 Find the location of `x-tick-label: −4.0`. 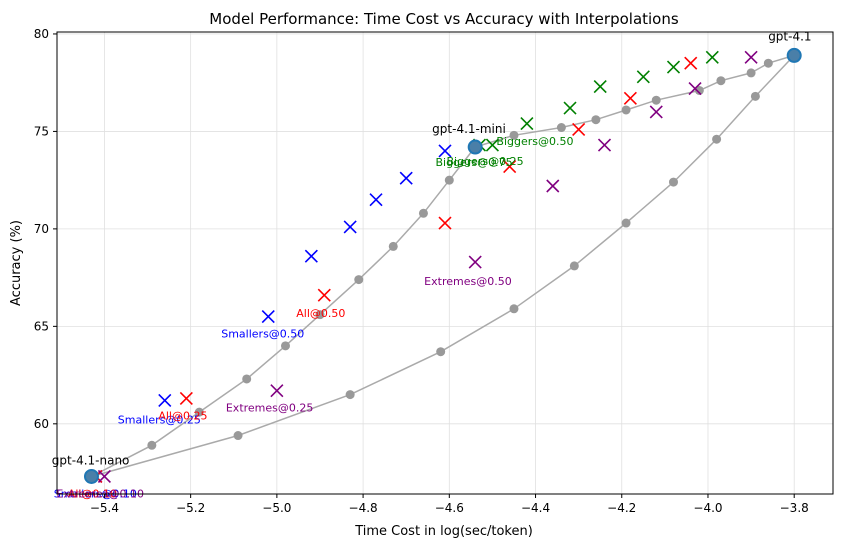

x-tick-label: −4.0 is located at coordinates (707, 508).